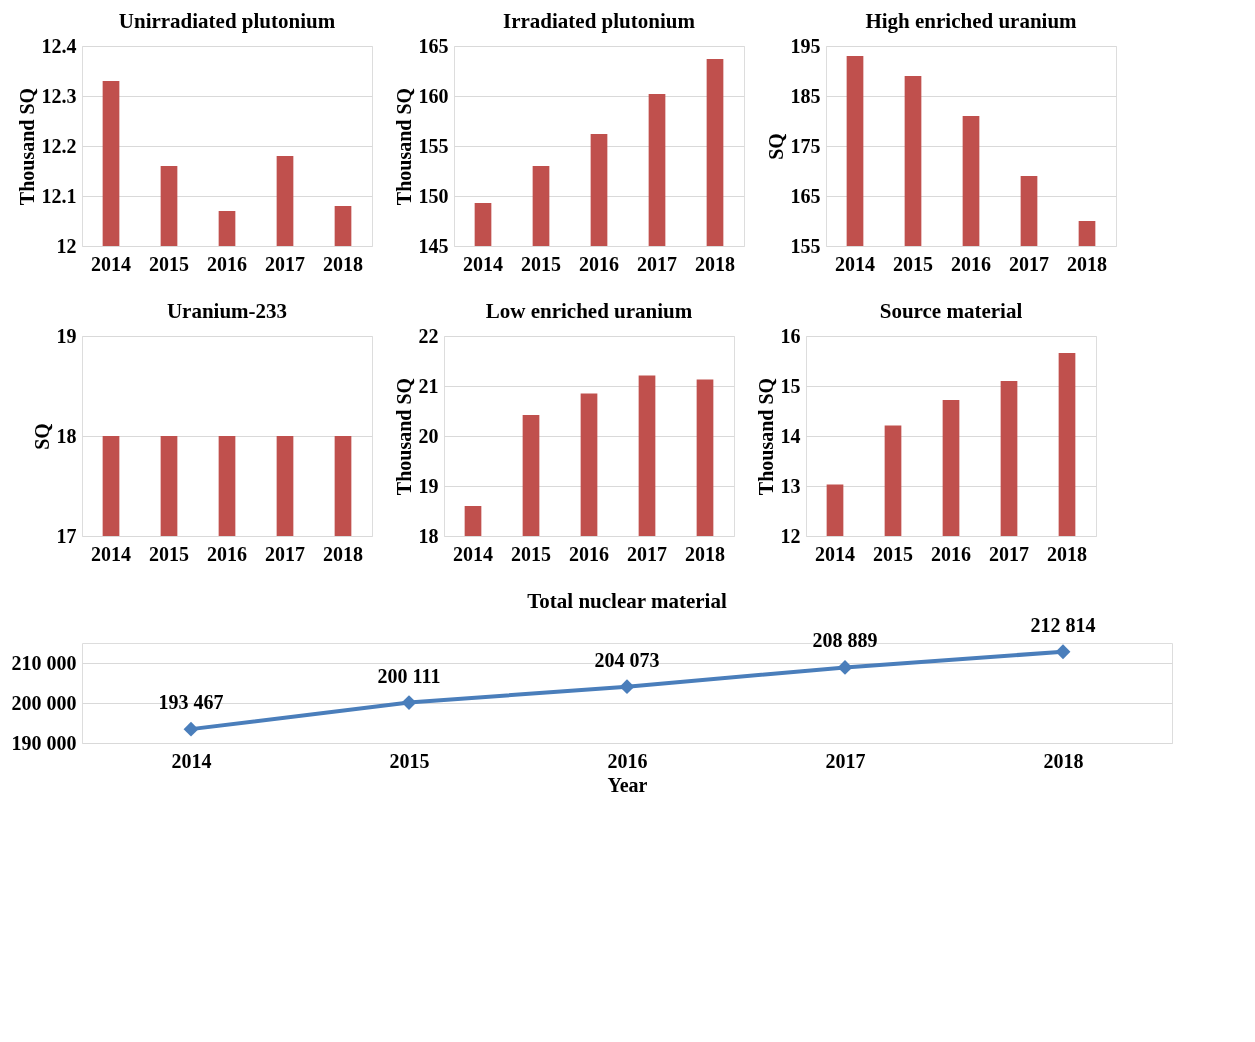  Describe the element at coordinates (951, 311) in the screenshot. I see `chart-title: Source material` at that location.